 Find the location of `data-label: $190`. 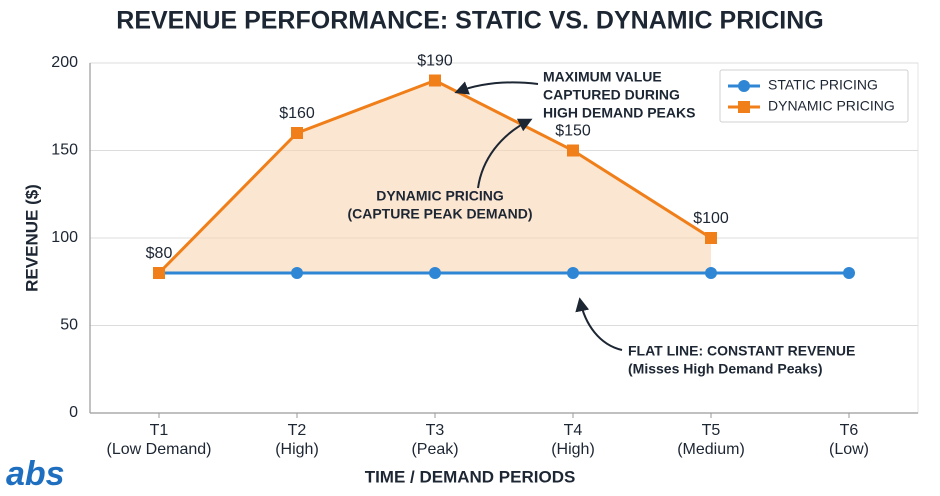

data-label: $190 is located at coordinates (435, 61).